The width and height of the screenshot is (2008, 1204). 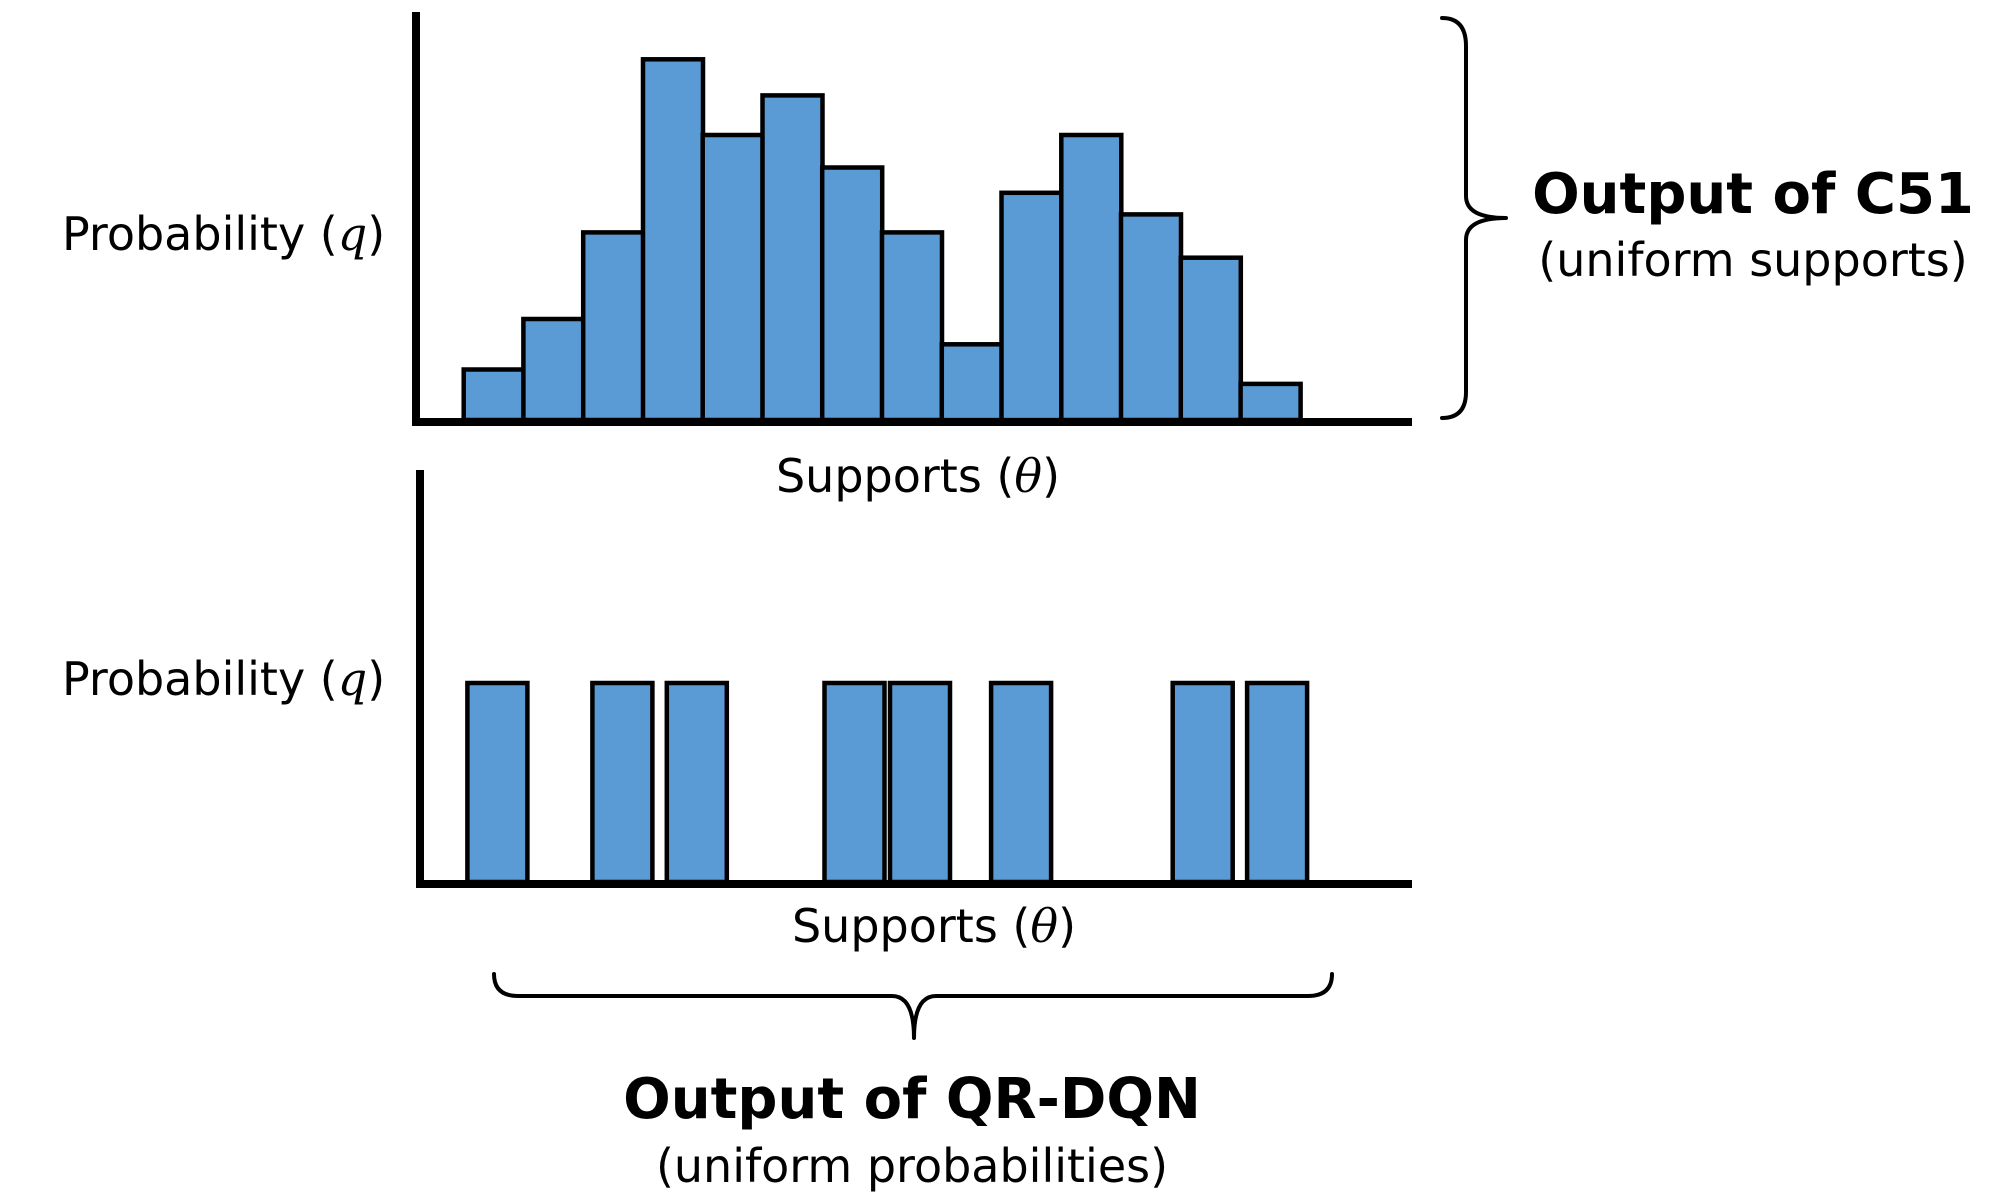 I want to click on qrdqn-group-subtitle: (uniform probabilities), so click(x=912, y=1166).